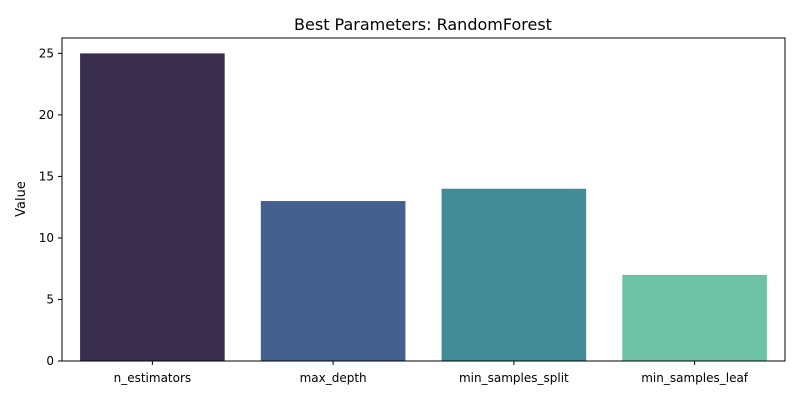 This screenshot has height=404, width=800. Describe the element at coordinates (514, 274) in the screenshot. I see `bar-min-samples-split` at that location.